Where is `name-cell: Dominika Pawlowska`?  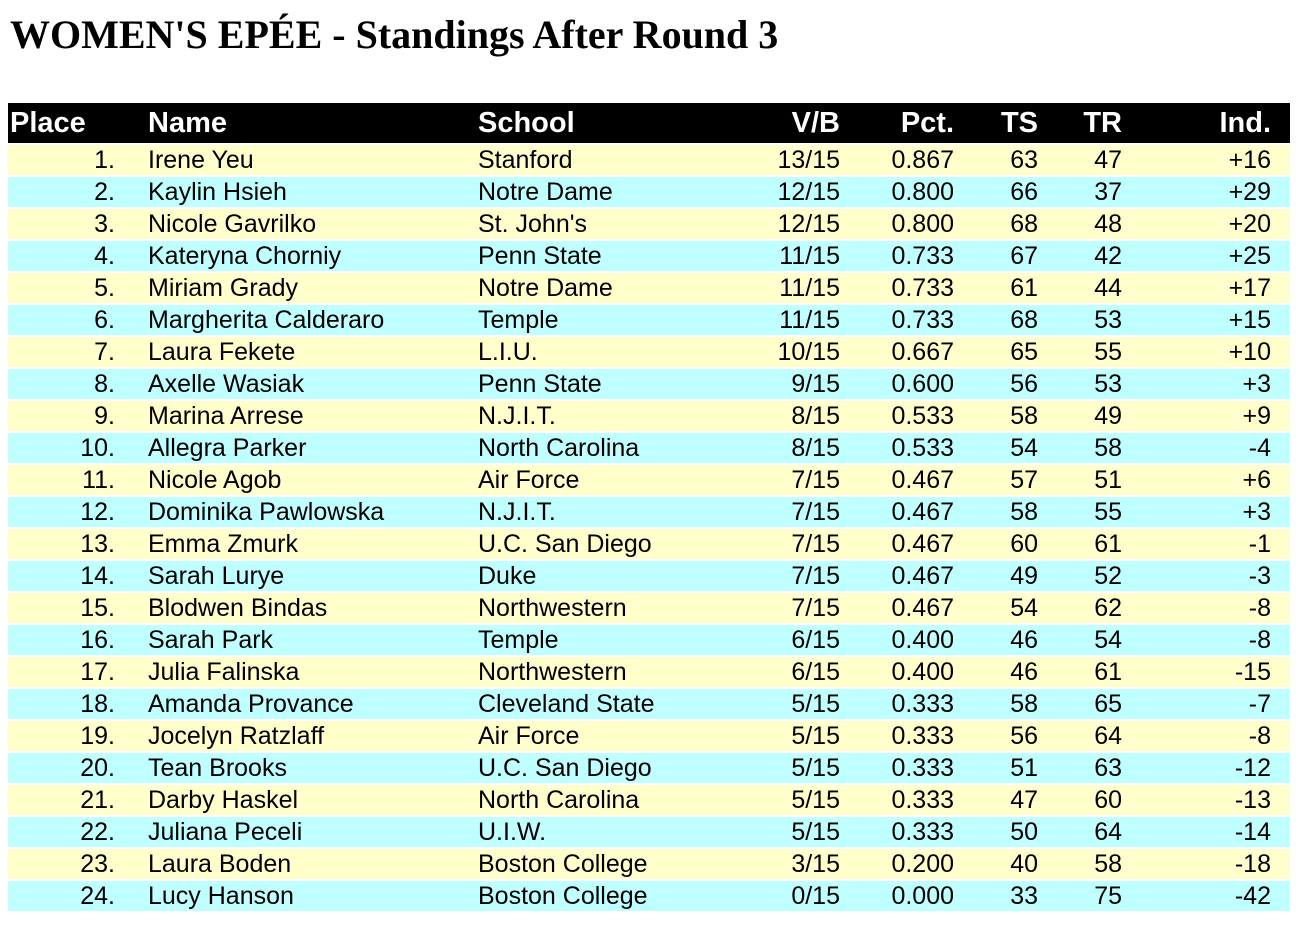 name-cell: Dominika Pawlowska is located at coordinates (305, 512).